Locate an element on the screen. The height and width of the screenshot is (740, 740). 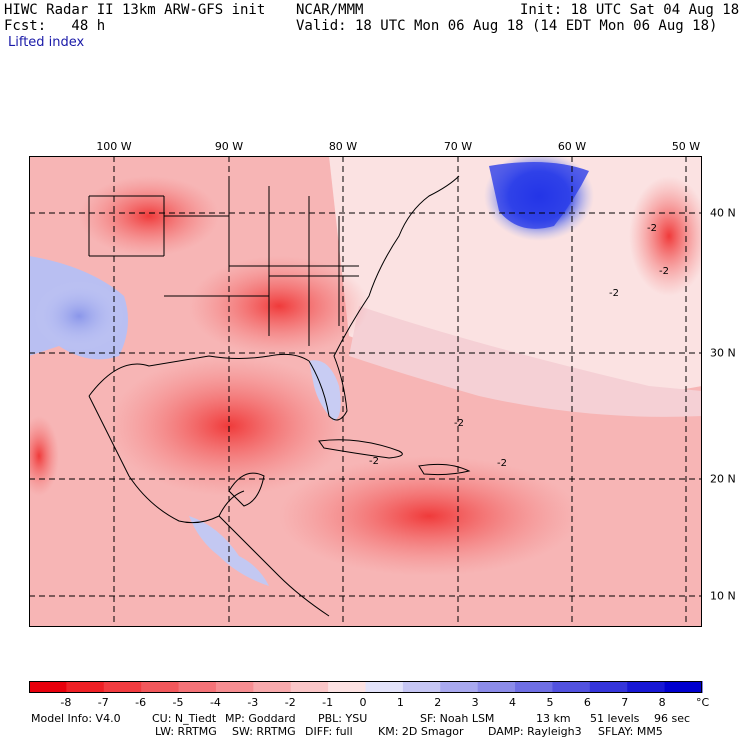
western-blue-core is located at coordinates (79, 316).